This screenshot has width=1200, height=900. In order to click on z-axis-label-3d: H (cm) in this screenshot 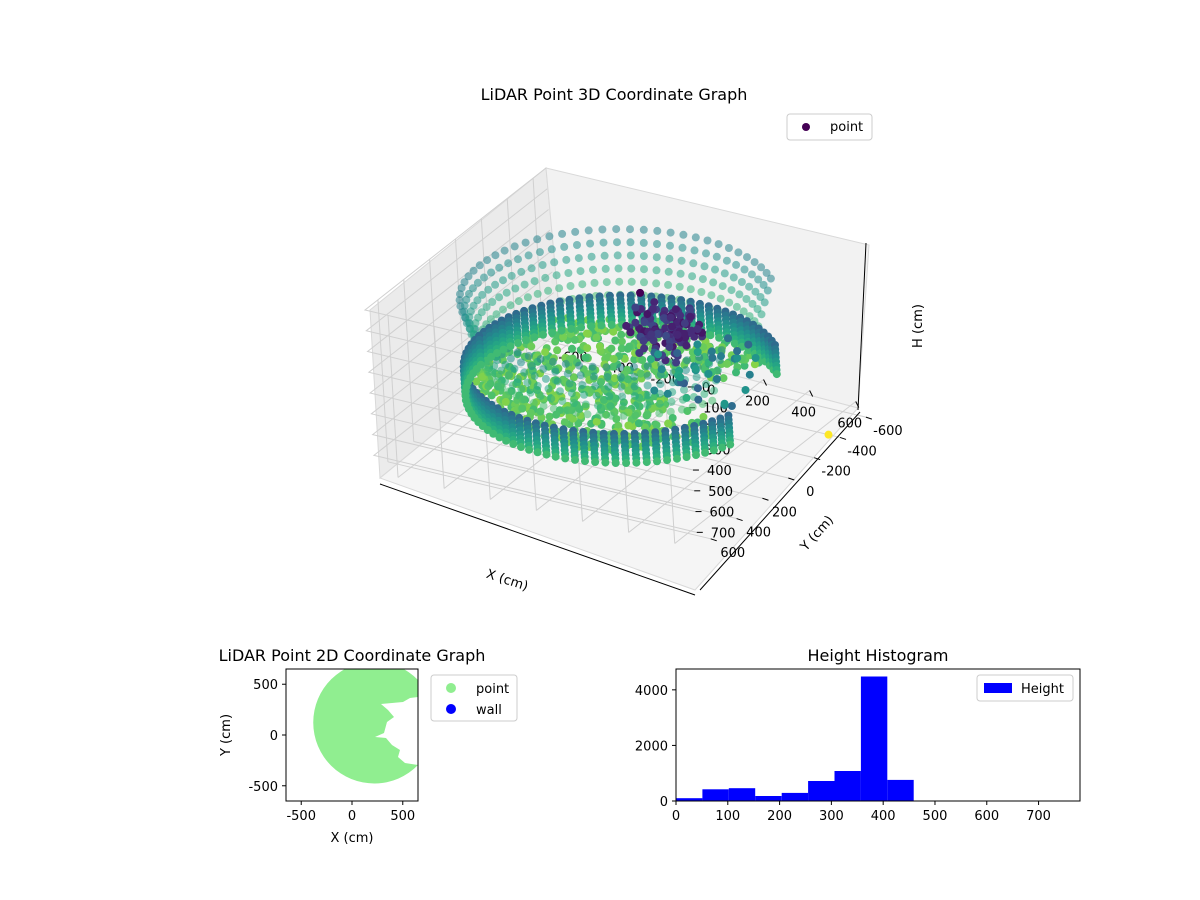, I will do `click(918, 326)`.